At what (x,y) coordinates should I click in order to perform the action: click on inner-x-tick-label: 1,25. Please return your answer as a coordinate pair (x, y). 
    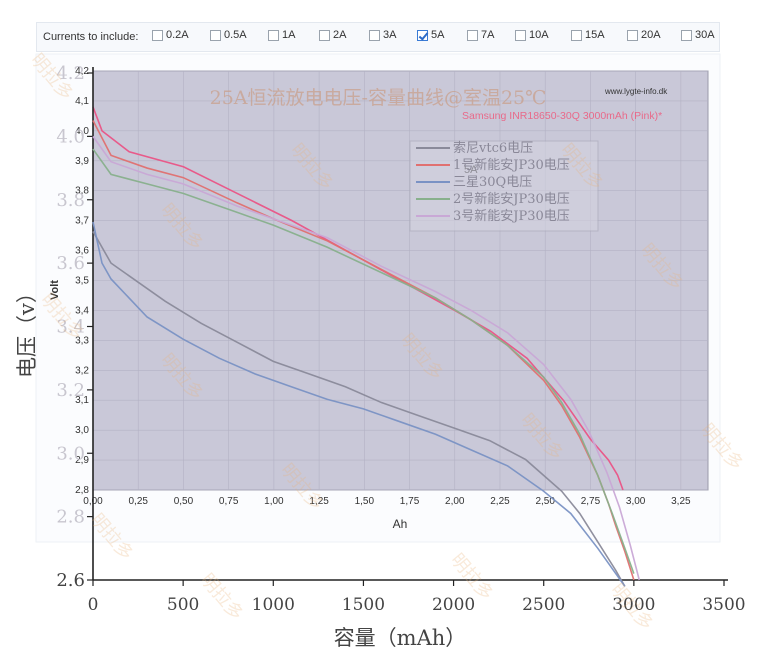
    Looking at the image, I should click on (319, 501).